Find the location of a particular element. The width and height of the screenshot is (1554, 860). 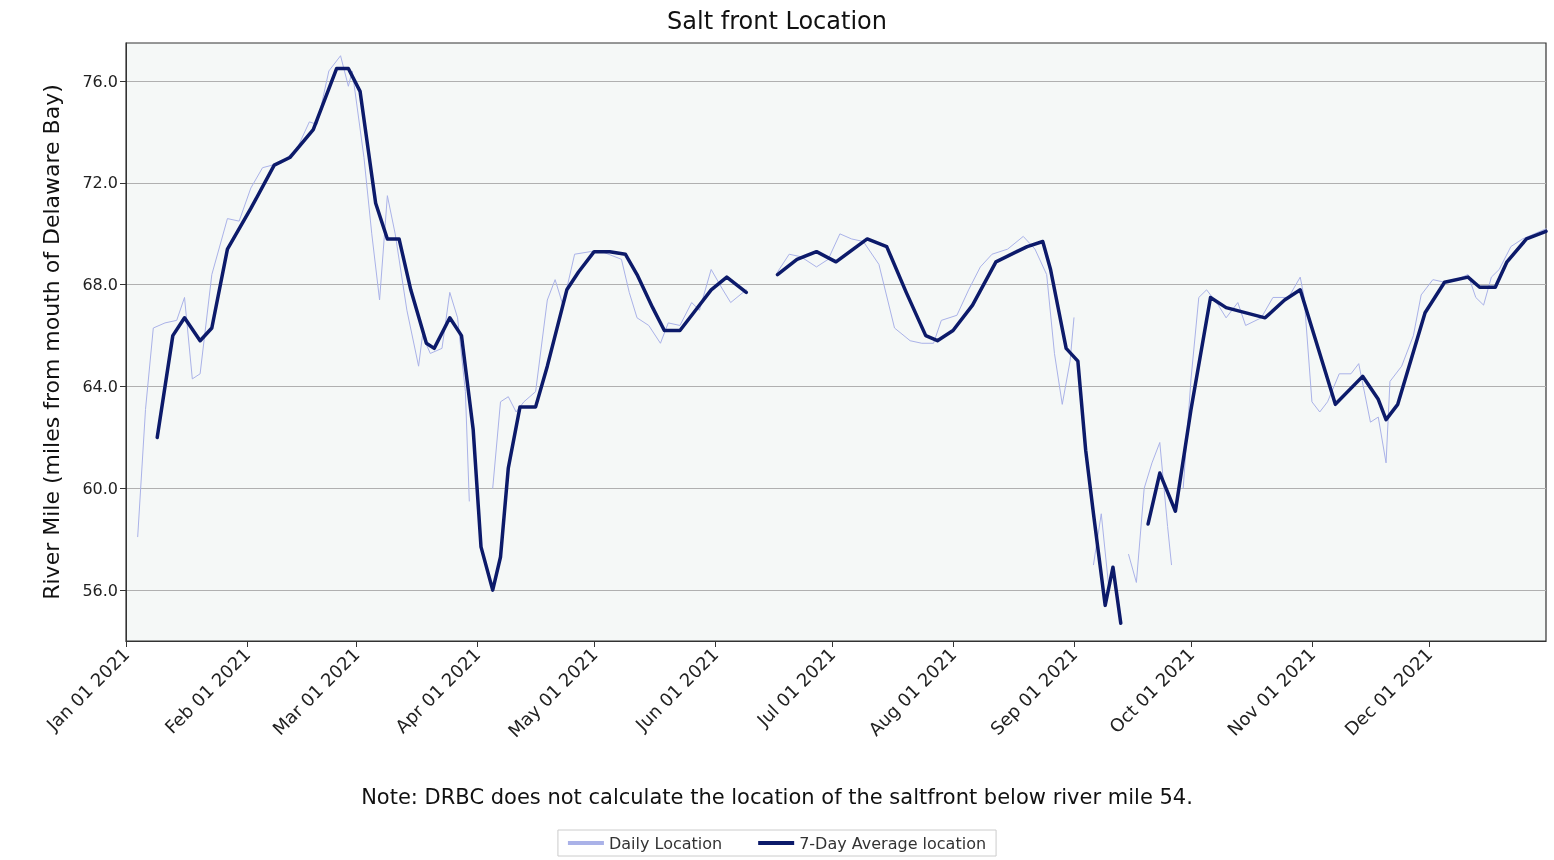

y-tick-label: 64.0 is located at coordinates (100, 387).